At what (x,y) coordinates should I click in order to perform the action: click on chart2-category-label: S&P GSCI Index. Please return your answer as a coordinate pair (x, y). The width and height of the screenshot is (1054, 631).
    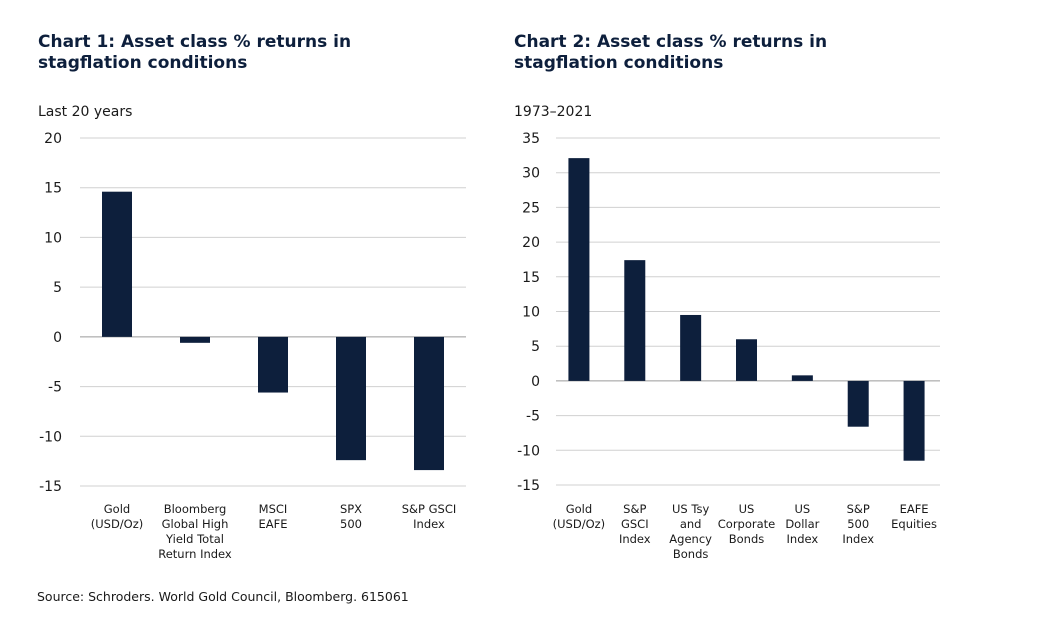
    Looking at the image, I should click on (635, 524).